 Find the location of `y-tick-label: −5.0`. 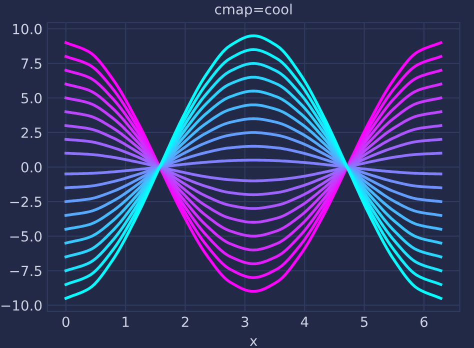

y-tick-label: −5.0 is located at coordinates (26, 236).